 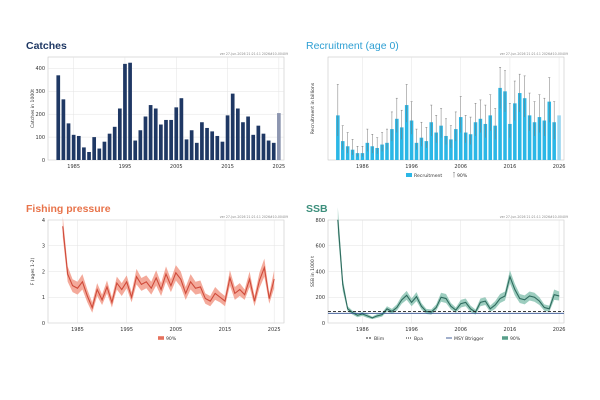 I want to click on y-tick-label: 100, so click(x=40, y=138).